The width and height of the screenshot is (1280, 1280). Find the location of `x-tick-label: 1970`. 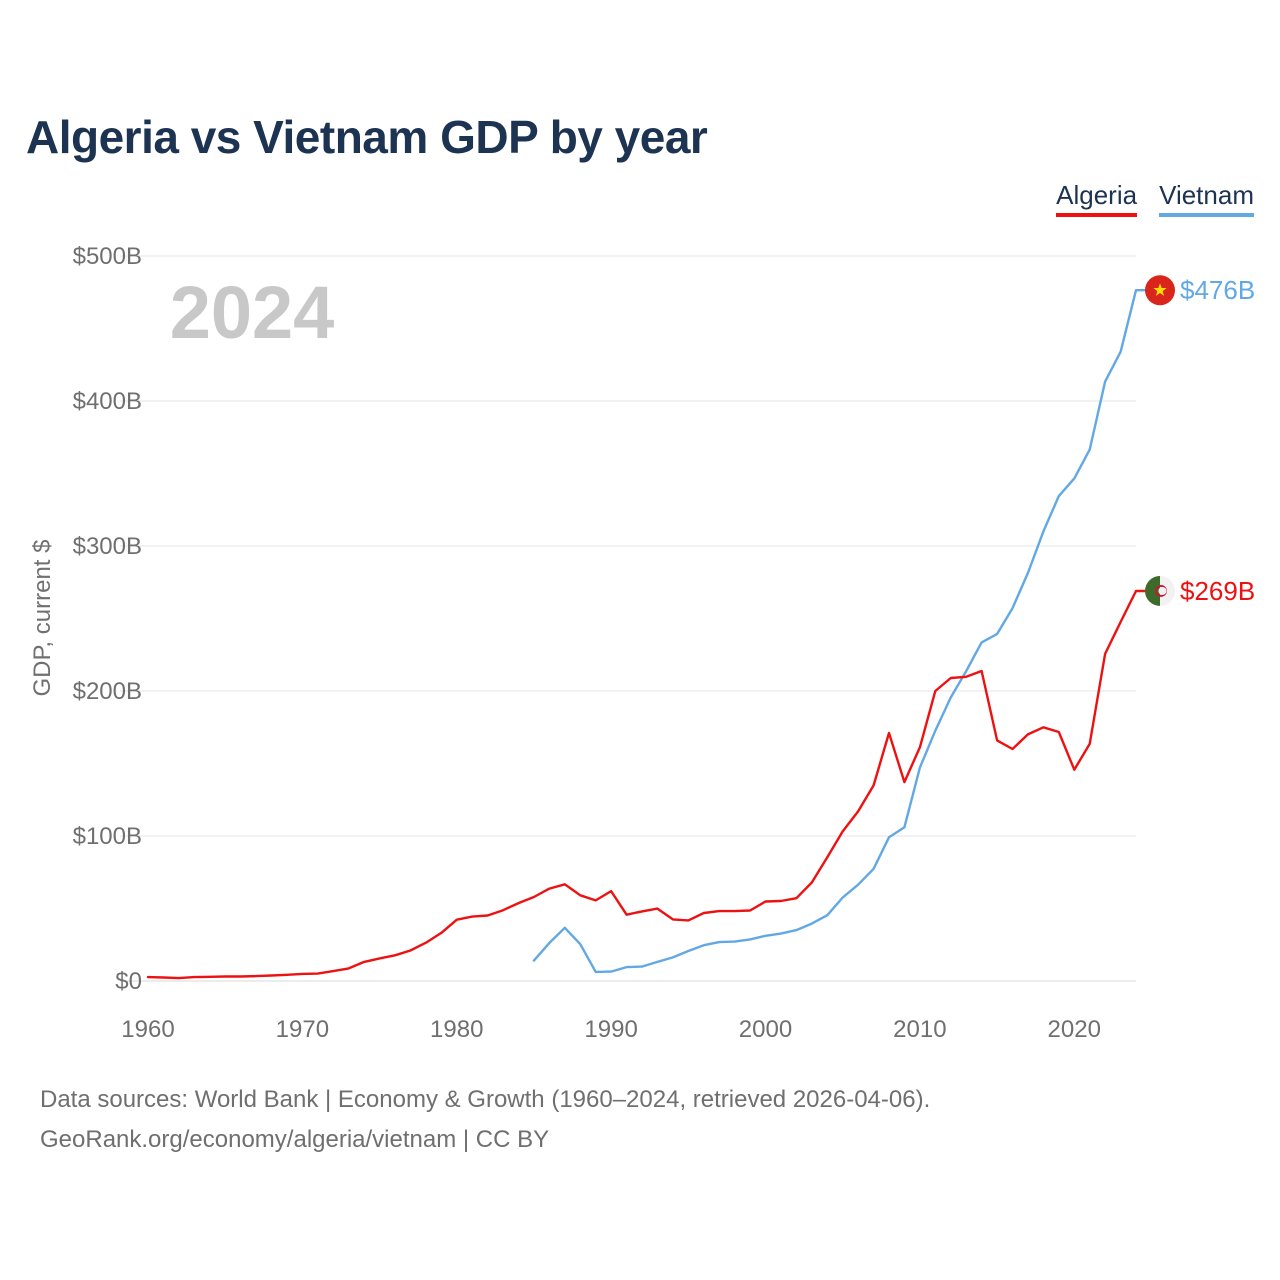

x-tick-label: 1970 is located at coordinates (302, 1029).